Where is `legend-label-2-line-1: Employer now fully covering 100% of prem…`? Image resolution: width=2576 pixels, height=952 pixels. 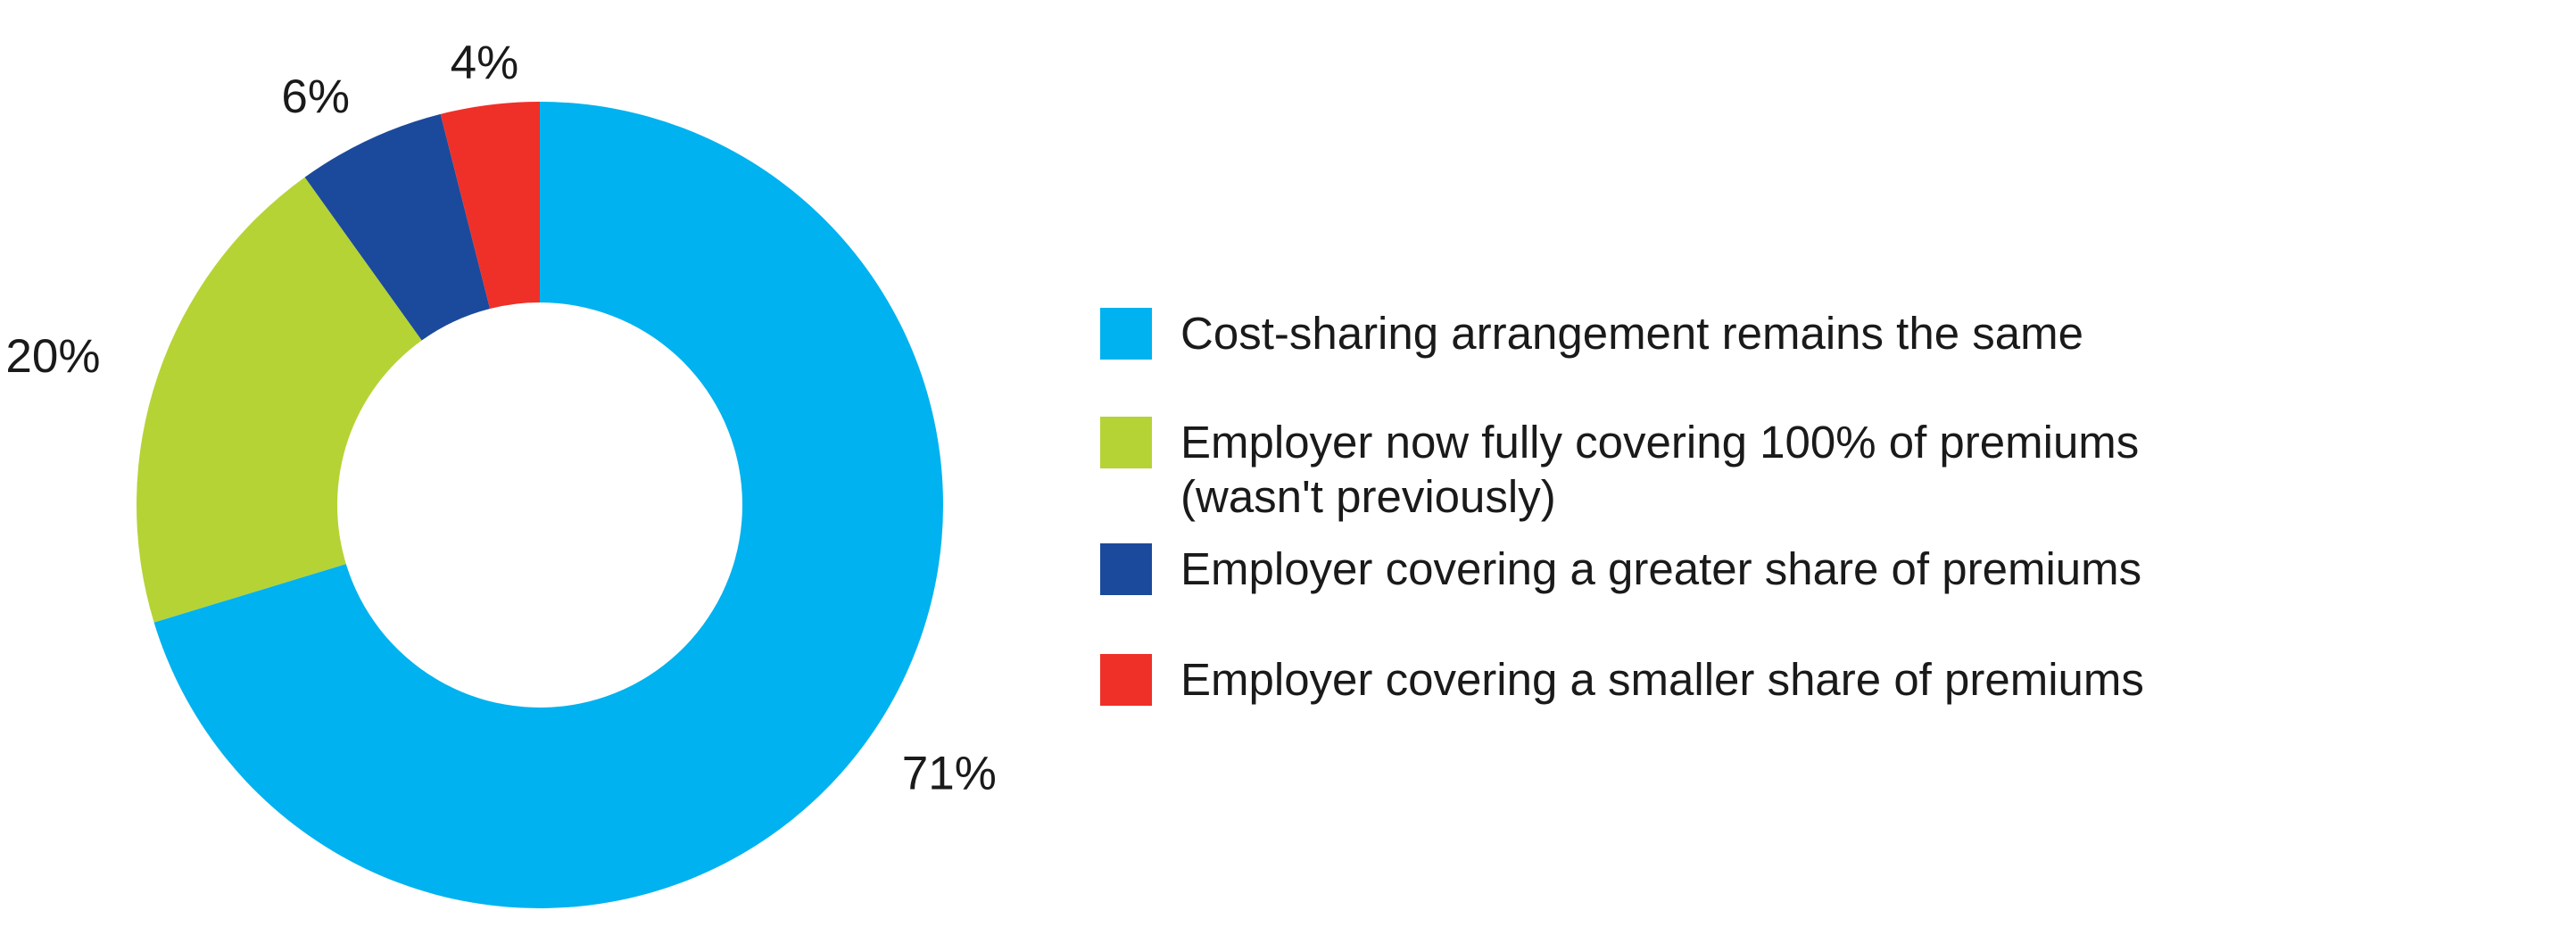
legend-label-2-line-1: Employer now fully covering 100% of prem… is located at coordinates (1659, 442).